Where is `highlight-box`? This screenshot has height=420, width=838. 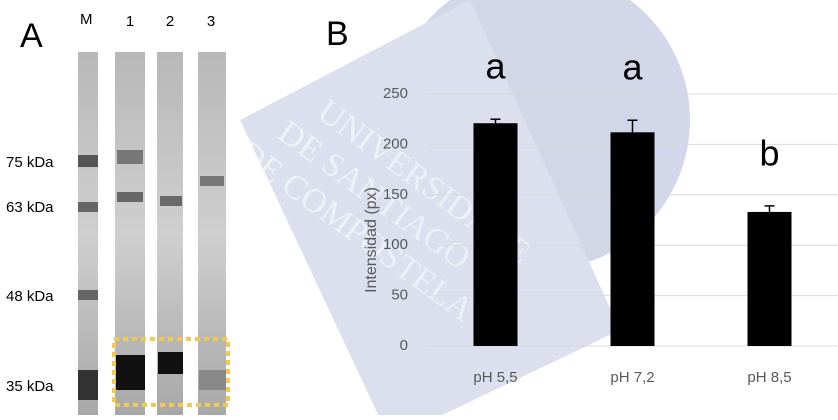
highlight-box is located at coordinates (171, 372).